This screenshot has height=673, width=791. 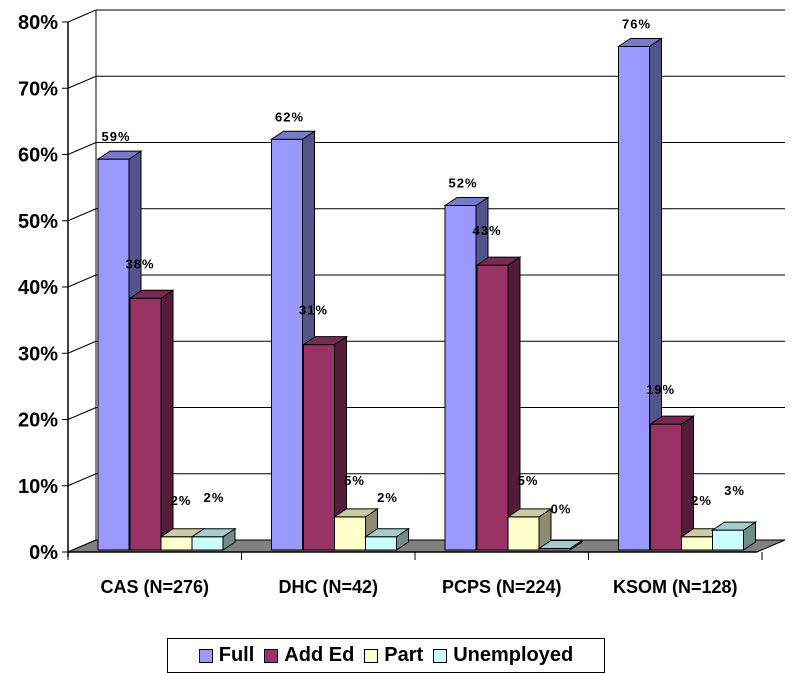 What do you see at coordinates (214, 497) in the screenshot?
I see `data-label-unemployed-cas-n-276: 2%` at bounding box center [214, 497].